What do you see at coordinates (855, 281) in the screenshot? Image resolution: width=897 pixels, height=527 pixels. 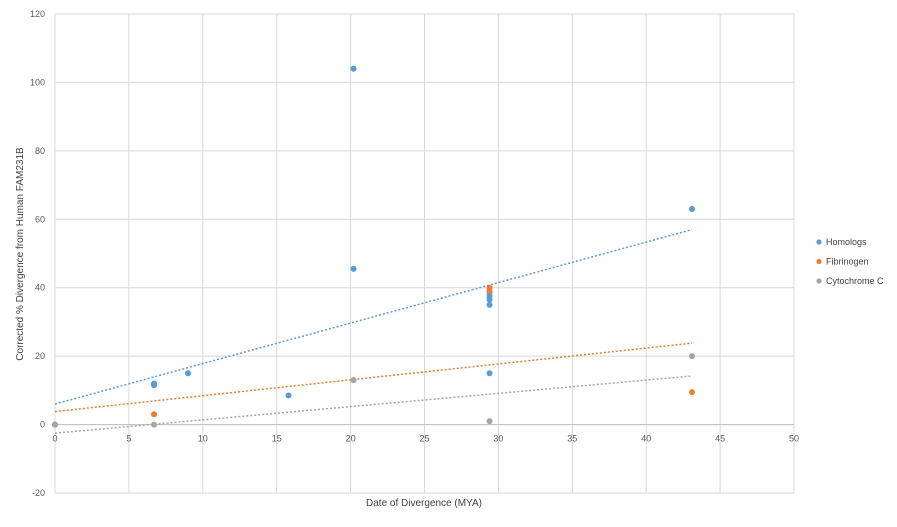 I see `legend-label: Cytochrome C` at bounding box center [855, 281].